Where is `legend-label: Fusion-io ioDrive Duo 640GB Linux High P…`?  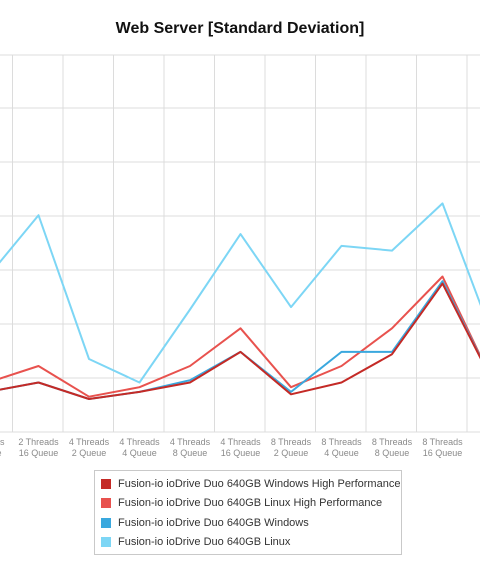 legend-label: Fusion-io ioDrive Duo 640GB Linux High P… is located at coordinates (250, 503).